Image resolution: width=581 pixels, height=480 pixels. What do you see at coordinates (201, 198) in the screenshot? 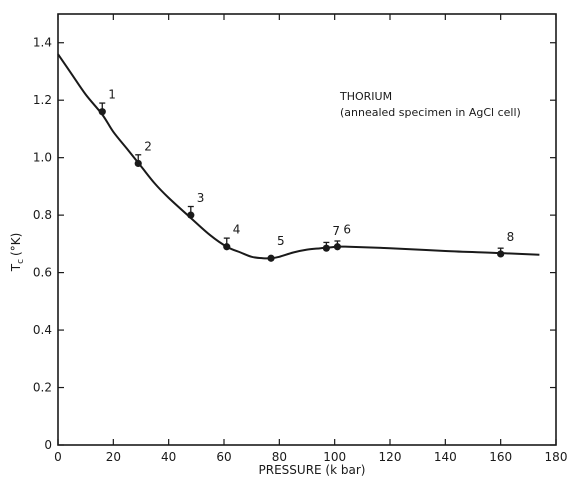
I see `point-label-3: 3` at bounding box center [201, 198].